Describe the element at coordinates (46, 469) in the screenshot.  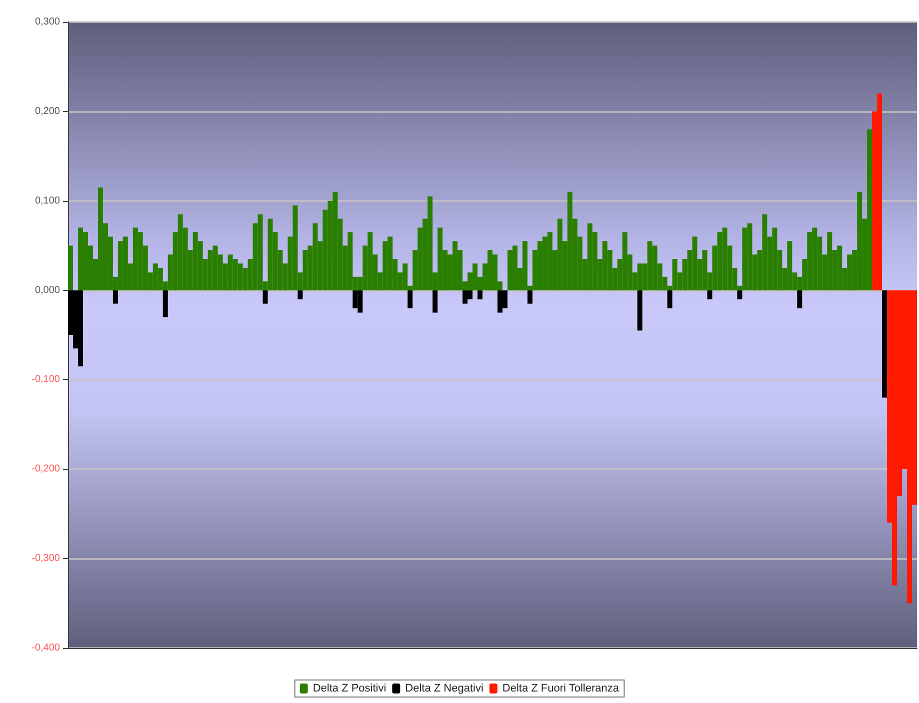
I see `y-tick-label: -0,200` at that location.